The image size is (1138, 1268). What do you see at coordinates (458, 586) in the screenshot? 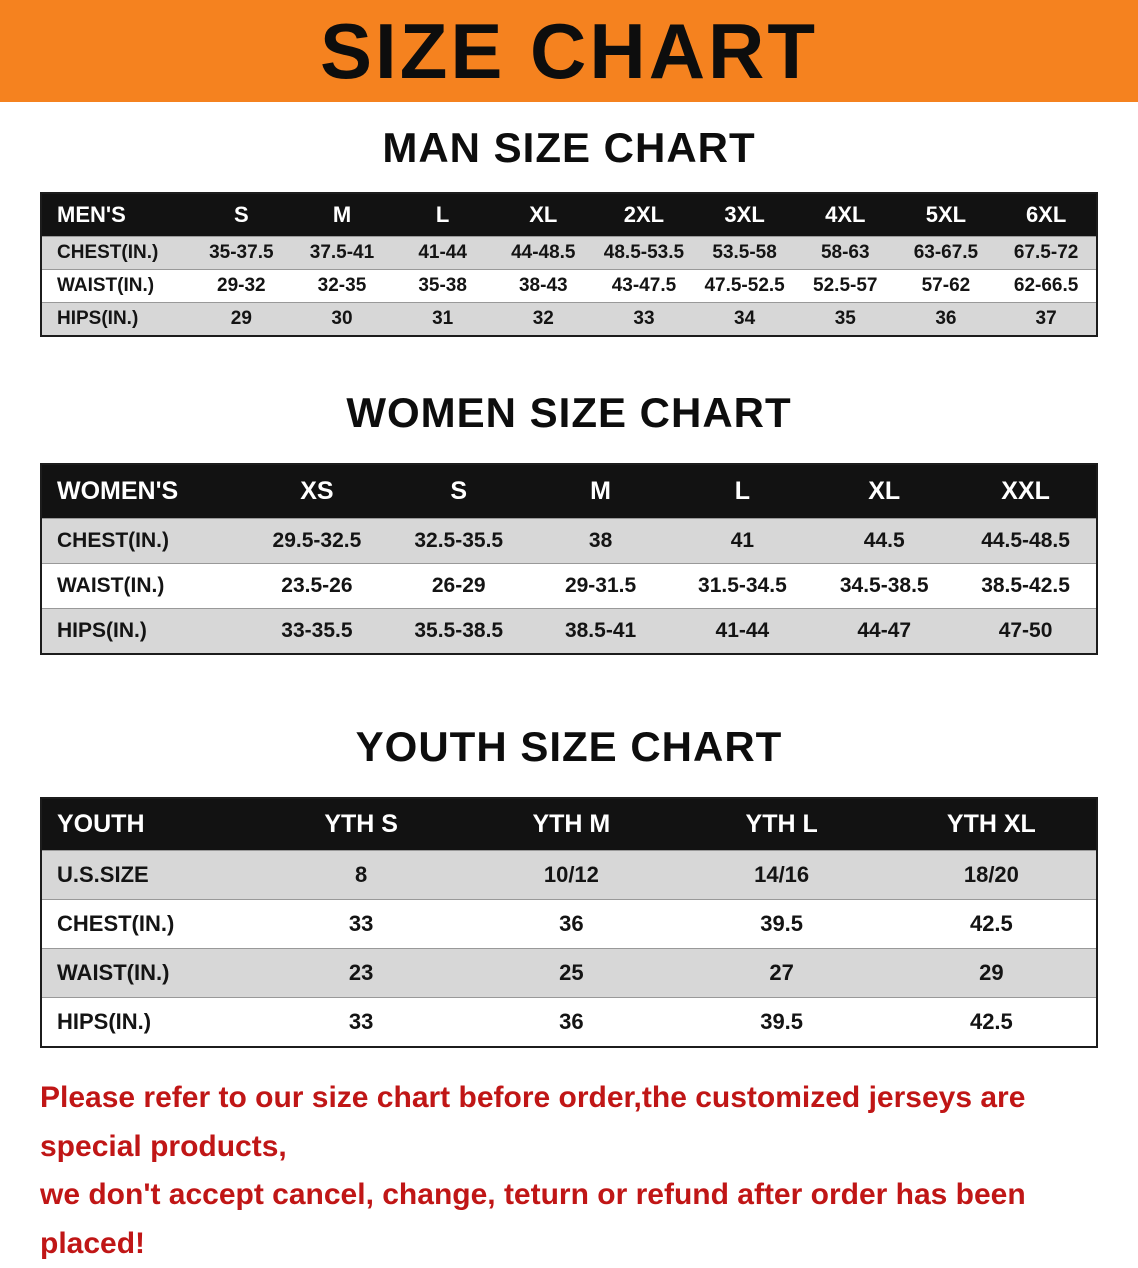
I see `measurement-value: 26-29` at bounding box center [458, 586].